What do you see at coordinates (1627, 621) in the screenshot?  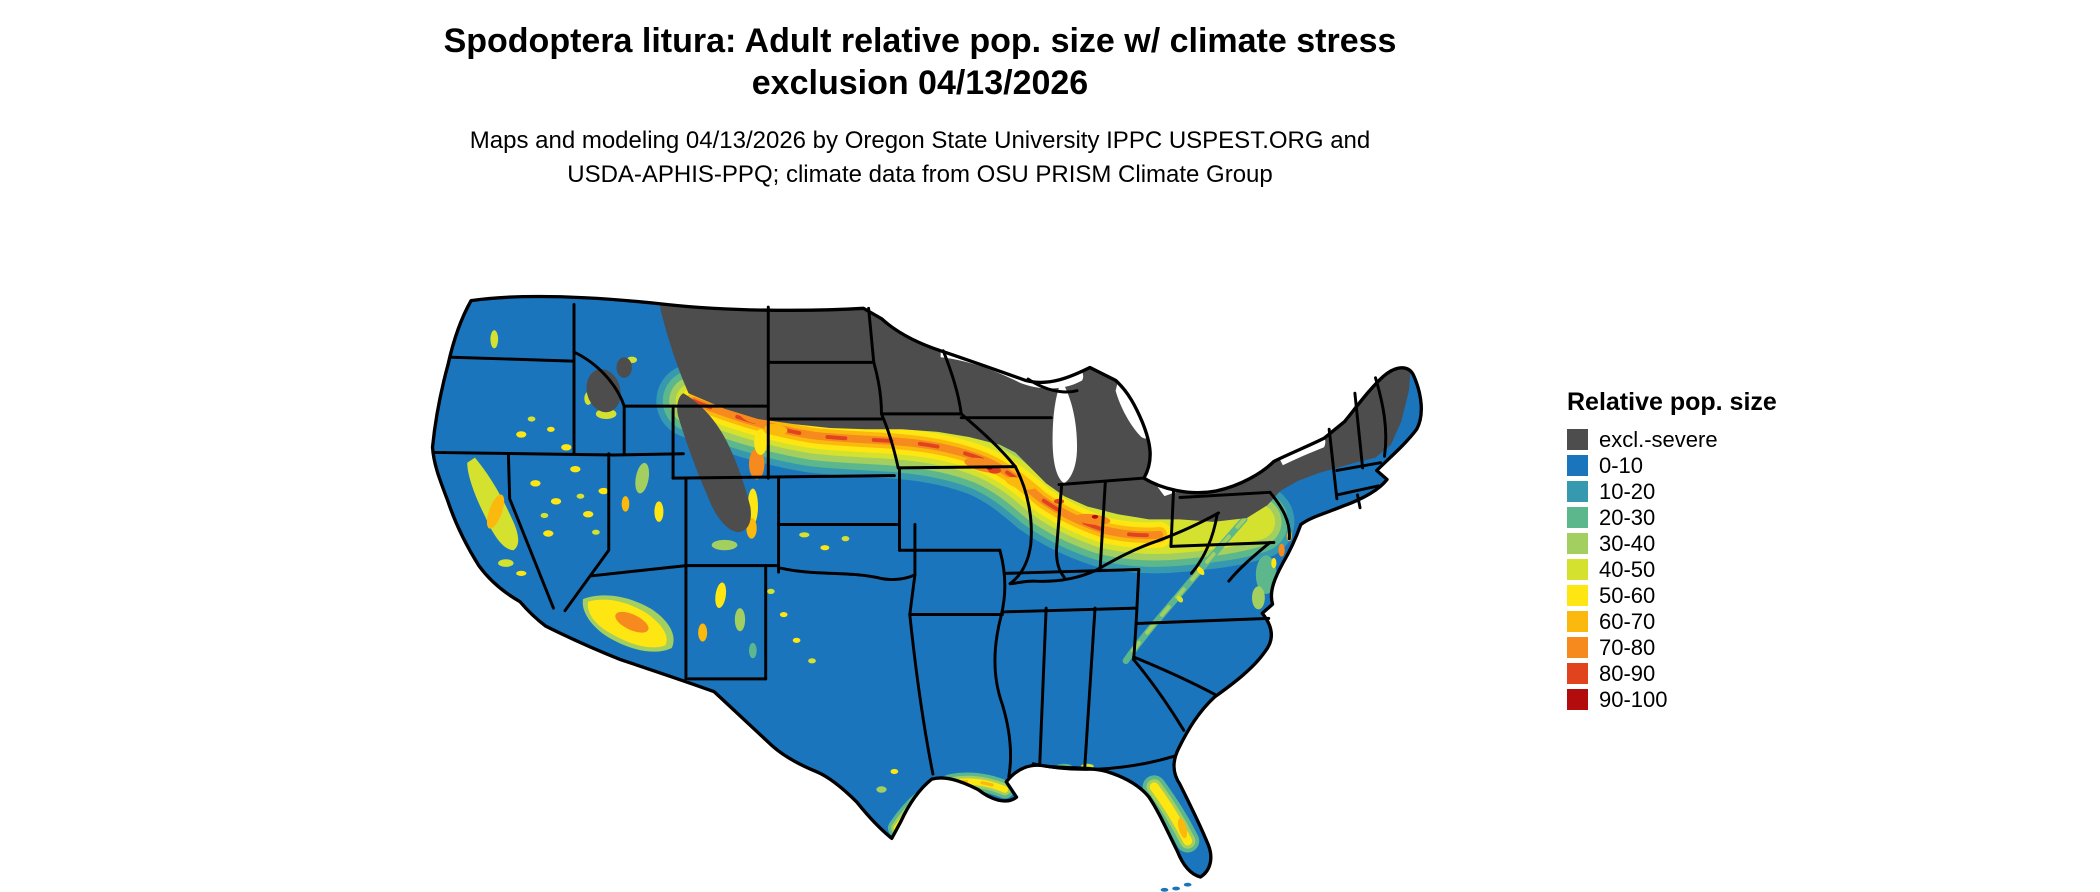 I see `legend-label: 60-70` at bounding box center [1627, 621].